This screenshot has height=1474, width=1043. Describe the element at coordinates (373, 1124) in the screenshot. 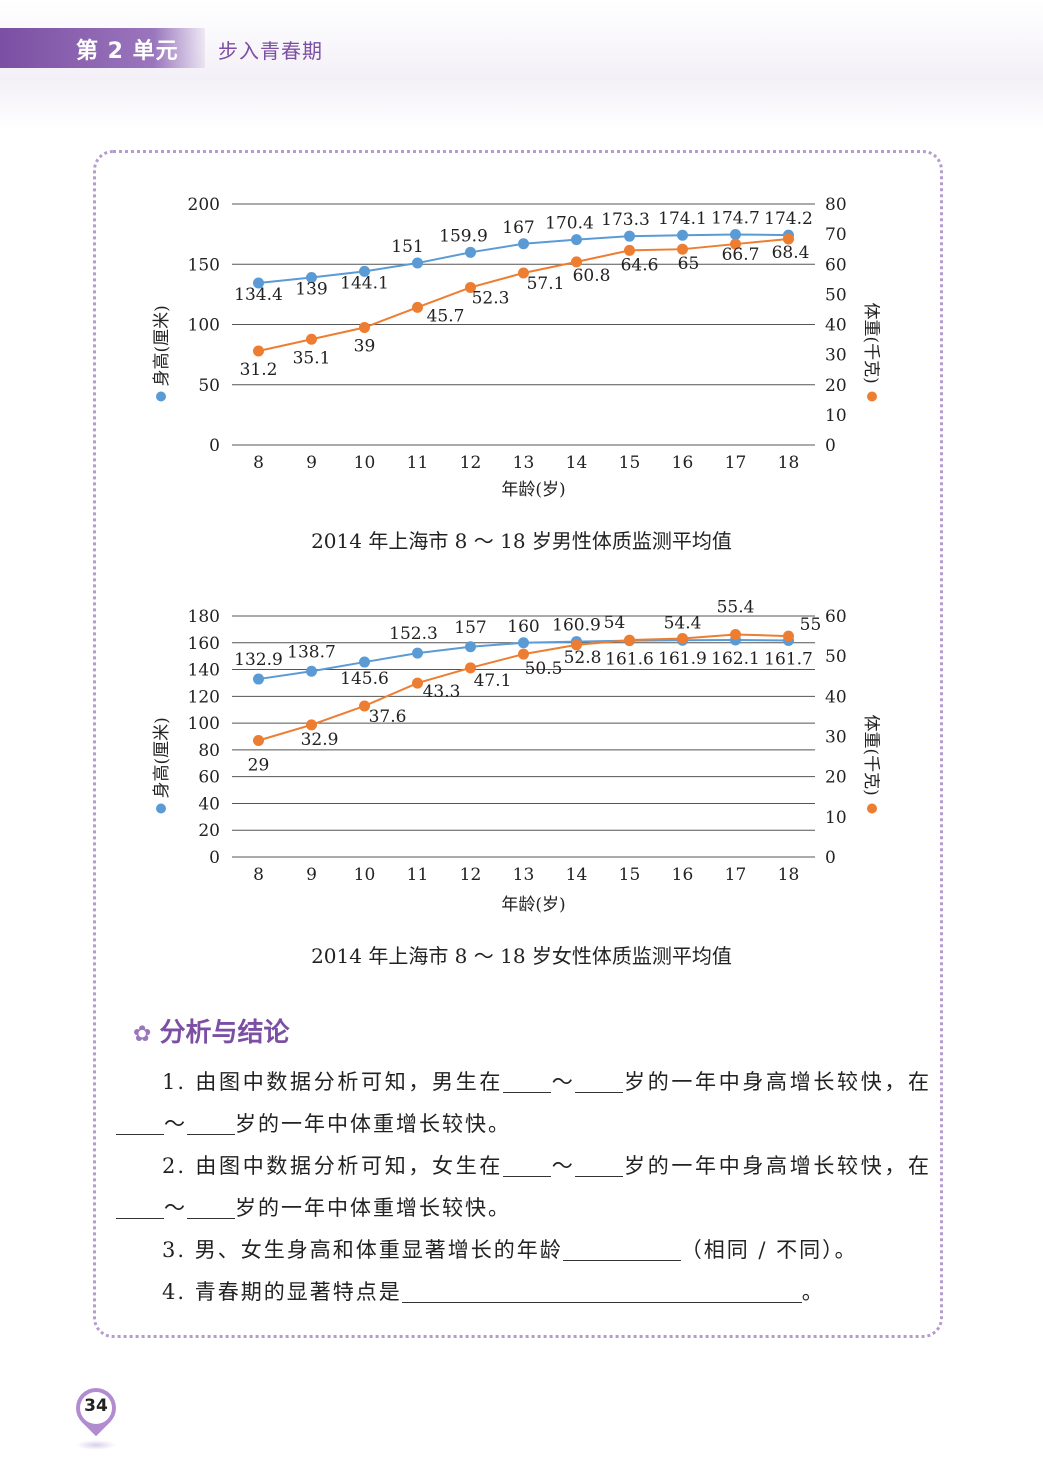

I see `q1-text-e: 岁的一年中体重增长较快。` at that location.